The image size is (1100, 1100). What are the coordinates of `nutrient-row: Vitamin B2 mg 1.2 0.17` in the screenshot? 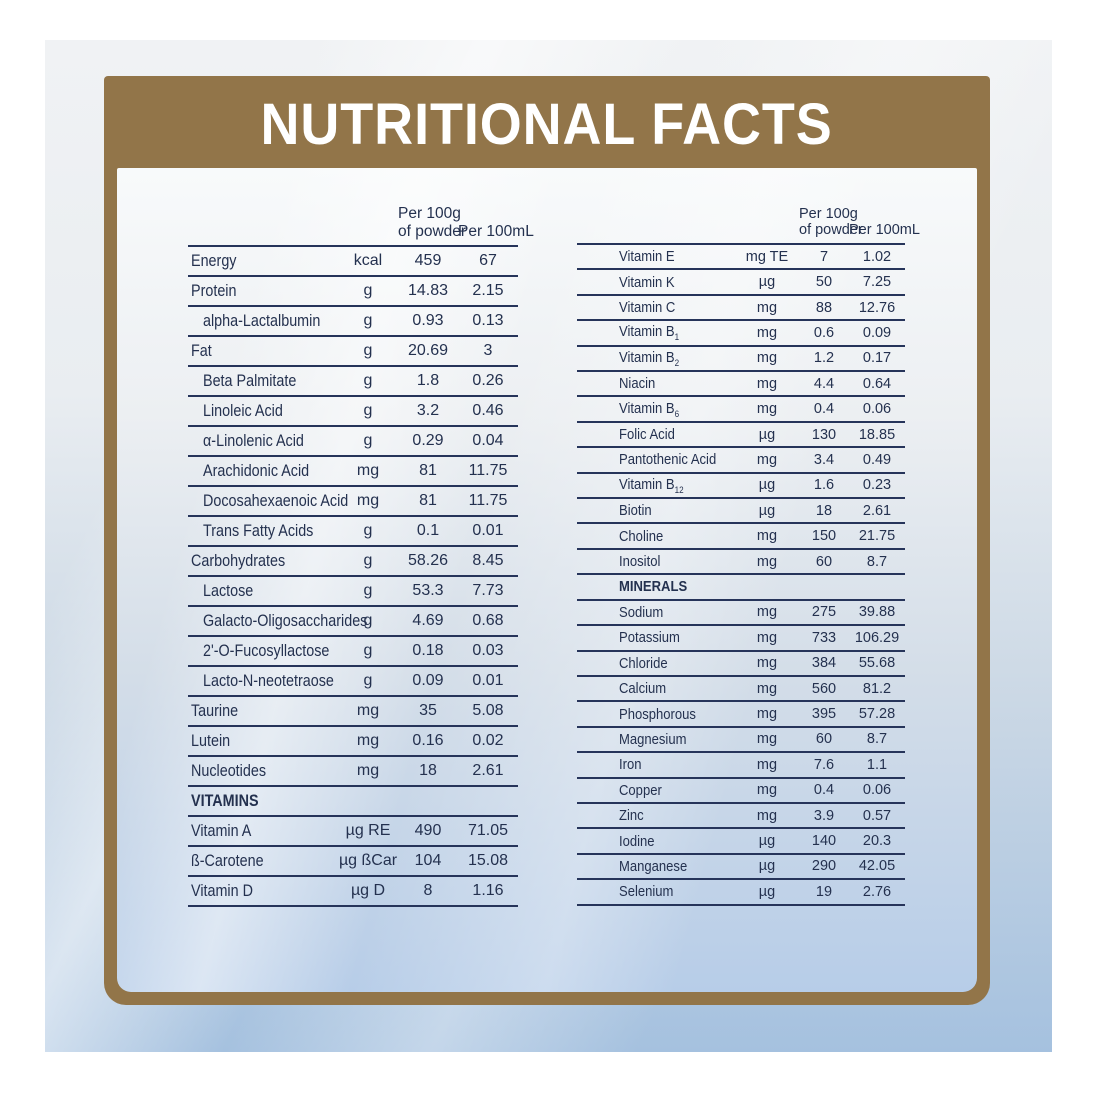 It's located at (741, 360).